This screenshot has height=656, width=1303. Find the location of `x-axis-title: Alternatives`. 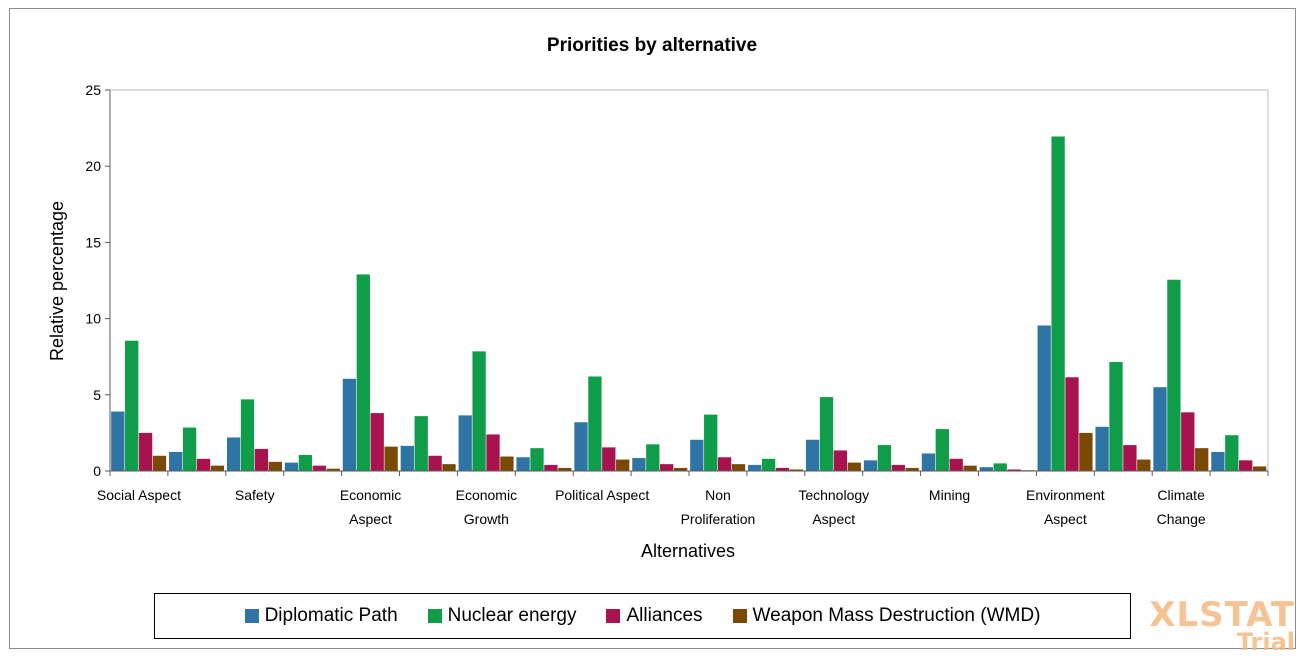

x-axis-title: Alternatives is located at coordinates (688, 551).